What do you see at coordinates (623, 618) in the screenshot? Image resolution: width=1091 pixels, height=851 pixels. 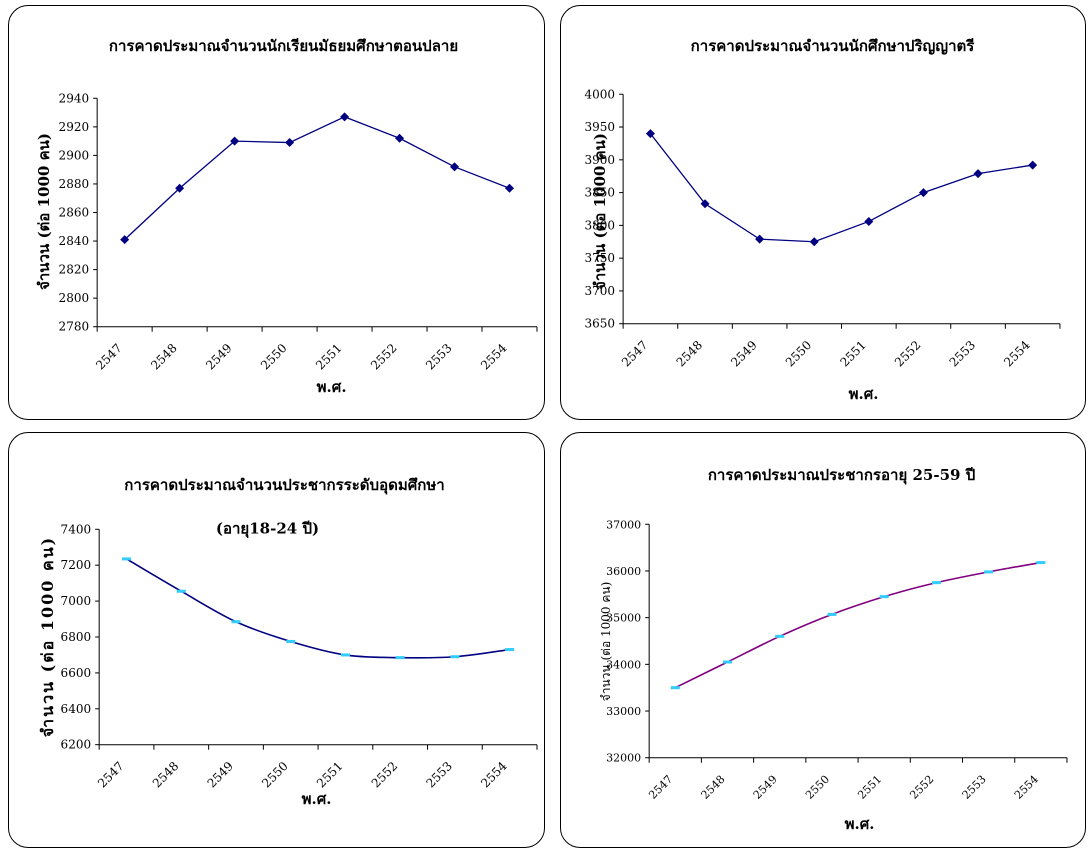 I see `y-tick-label: 35000` at bounding box center [623, 618].